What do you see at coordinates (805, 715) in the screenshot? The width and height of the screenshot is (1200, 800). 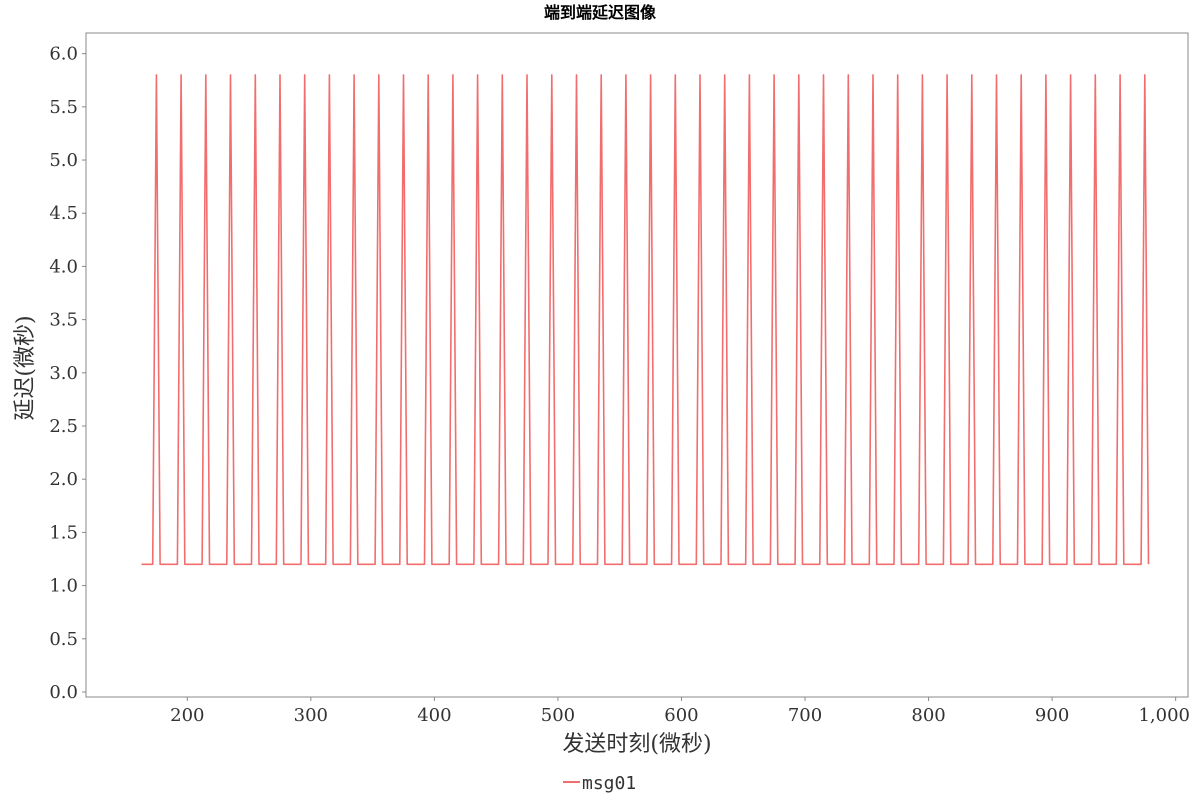 I see `x-tick-label: 700` at bounding box center [805, 715].